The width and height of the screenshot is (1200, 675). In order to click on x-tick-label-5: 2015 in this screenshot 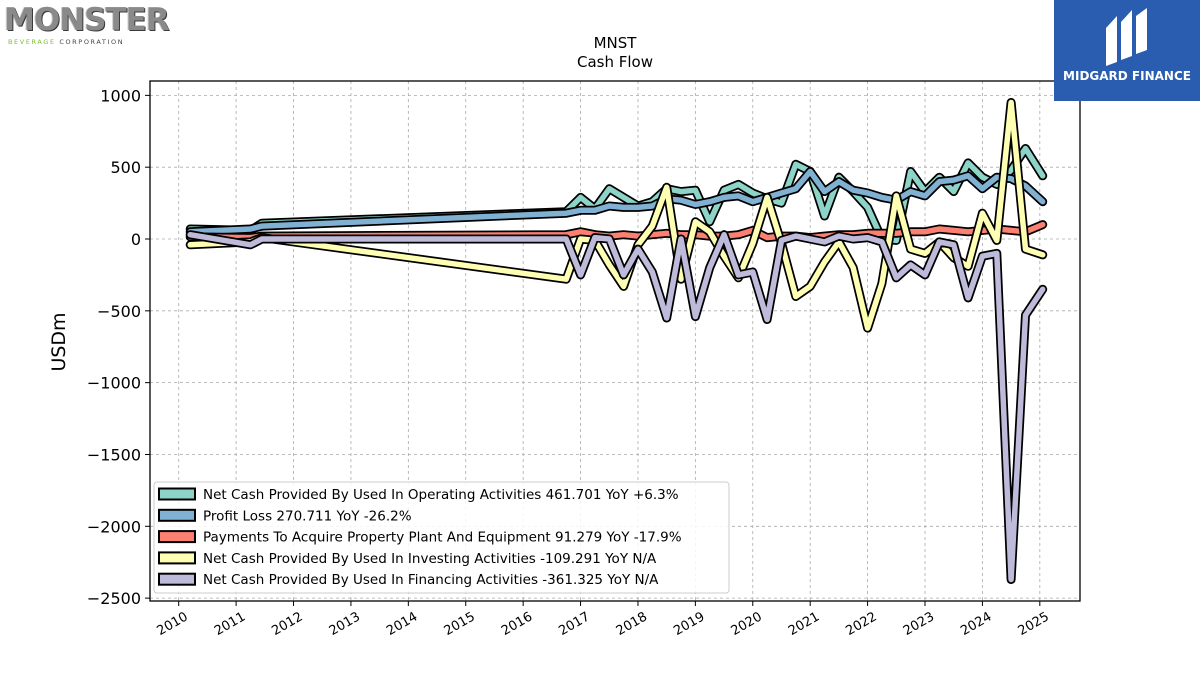, I will do `click(460, 624)`.